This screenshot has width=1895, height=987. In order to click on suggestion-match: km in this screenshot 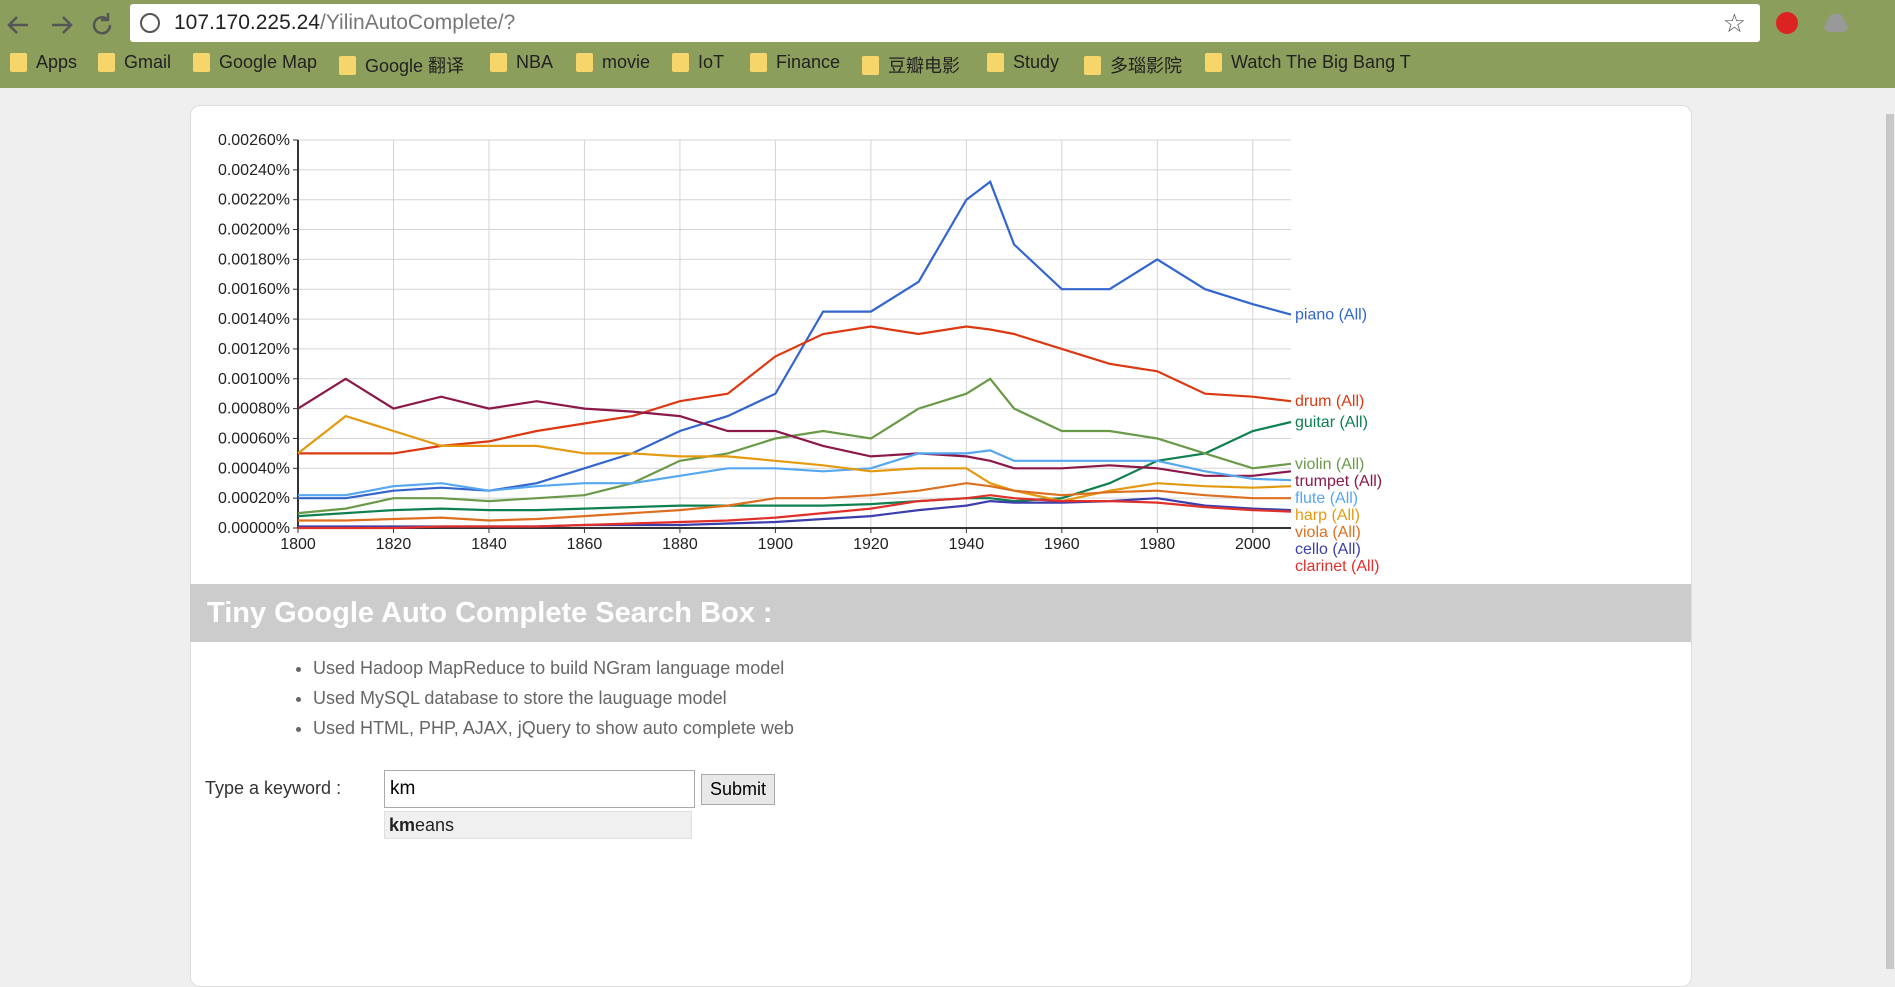, I will do `click(402, 825)`.